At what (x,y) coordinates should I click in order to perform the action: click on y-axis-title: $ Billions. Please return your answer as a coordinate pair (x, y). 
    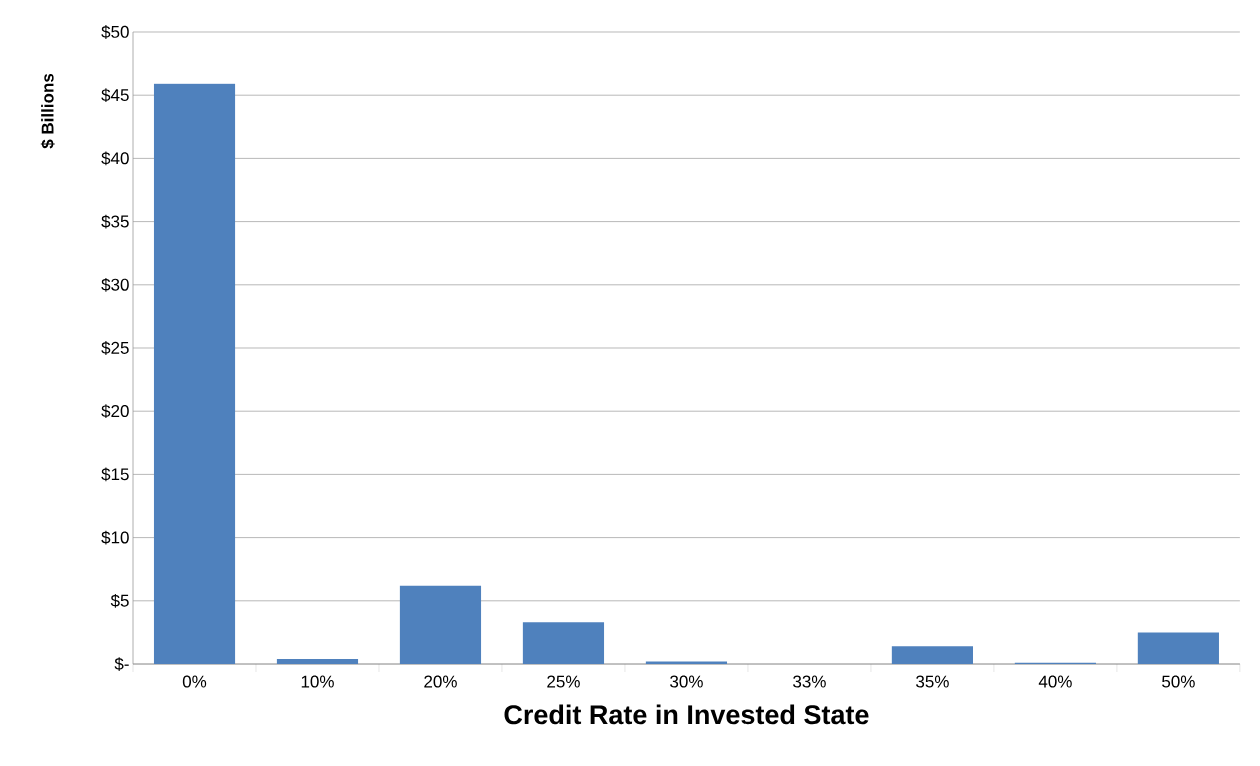
    Looking at the image, I should click on (47, 111).